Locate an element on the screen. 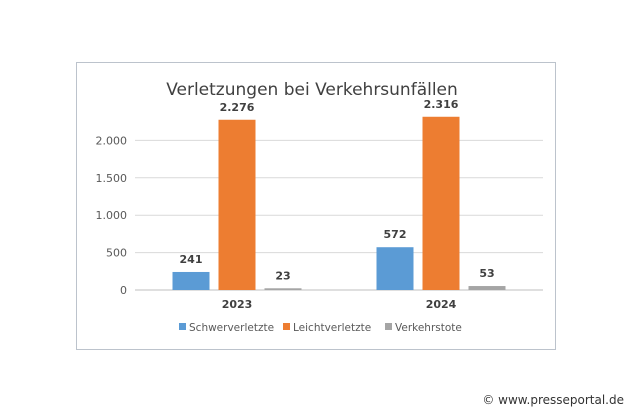 The width and height of the screenshot is (630, 412). chart-title: Verletzungen bei Verkehrsunfällen is located at coordinates (312, 90).